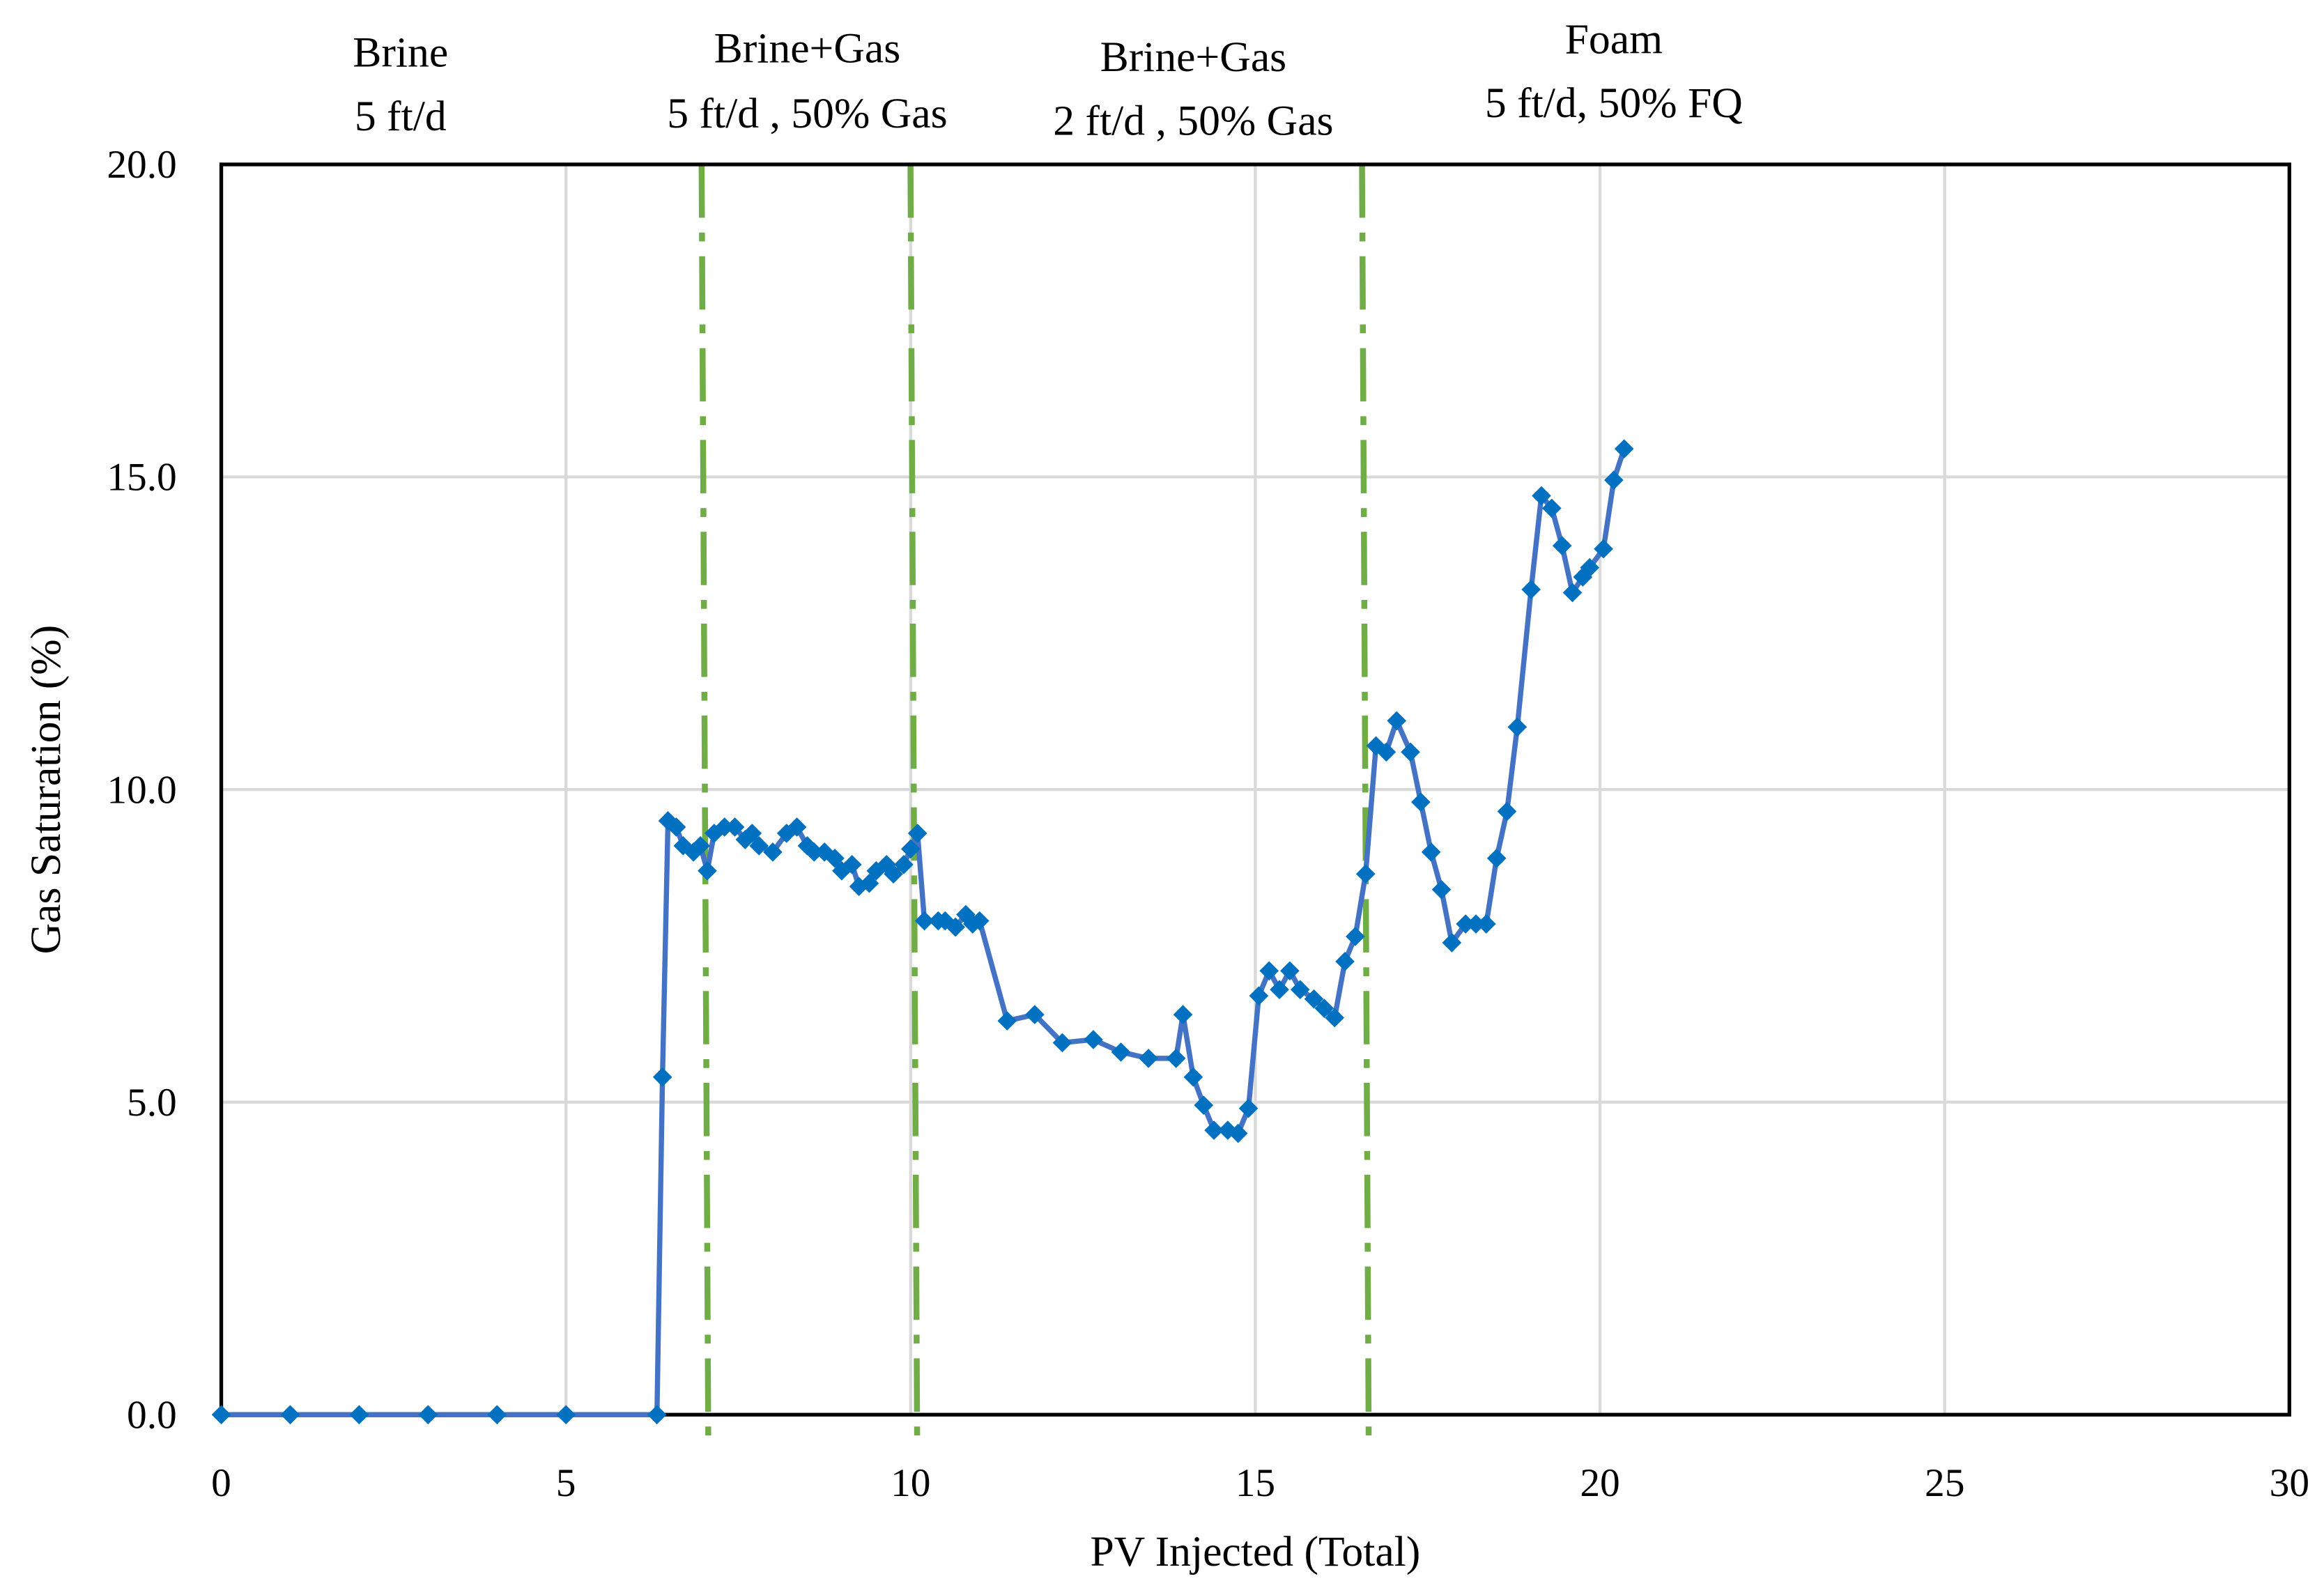 The height and width of the screenshot is (1588, 2324). I want to click on x-tick-label: 20, so click(1599, 1483).